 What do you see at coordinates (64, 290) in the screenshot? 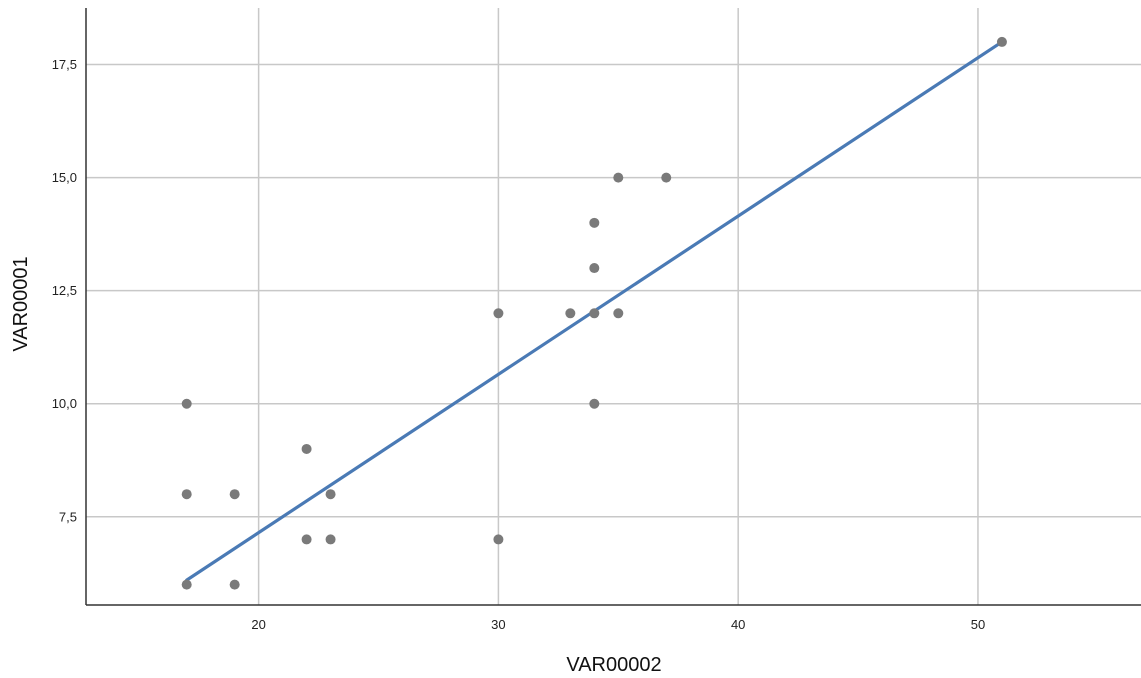
I see `y-tick-label: 12,5` at bounding box center [64, 290].